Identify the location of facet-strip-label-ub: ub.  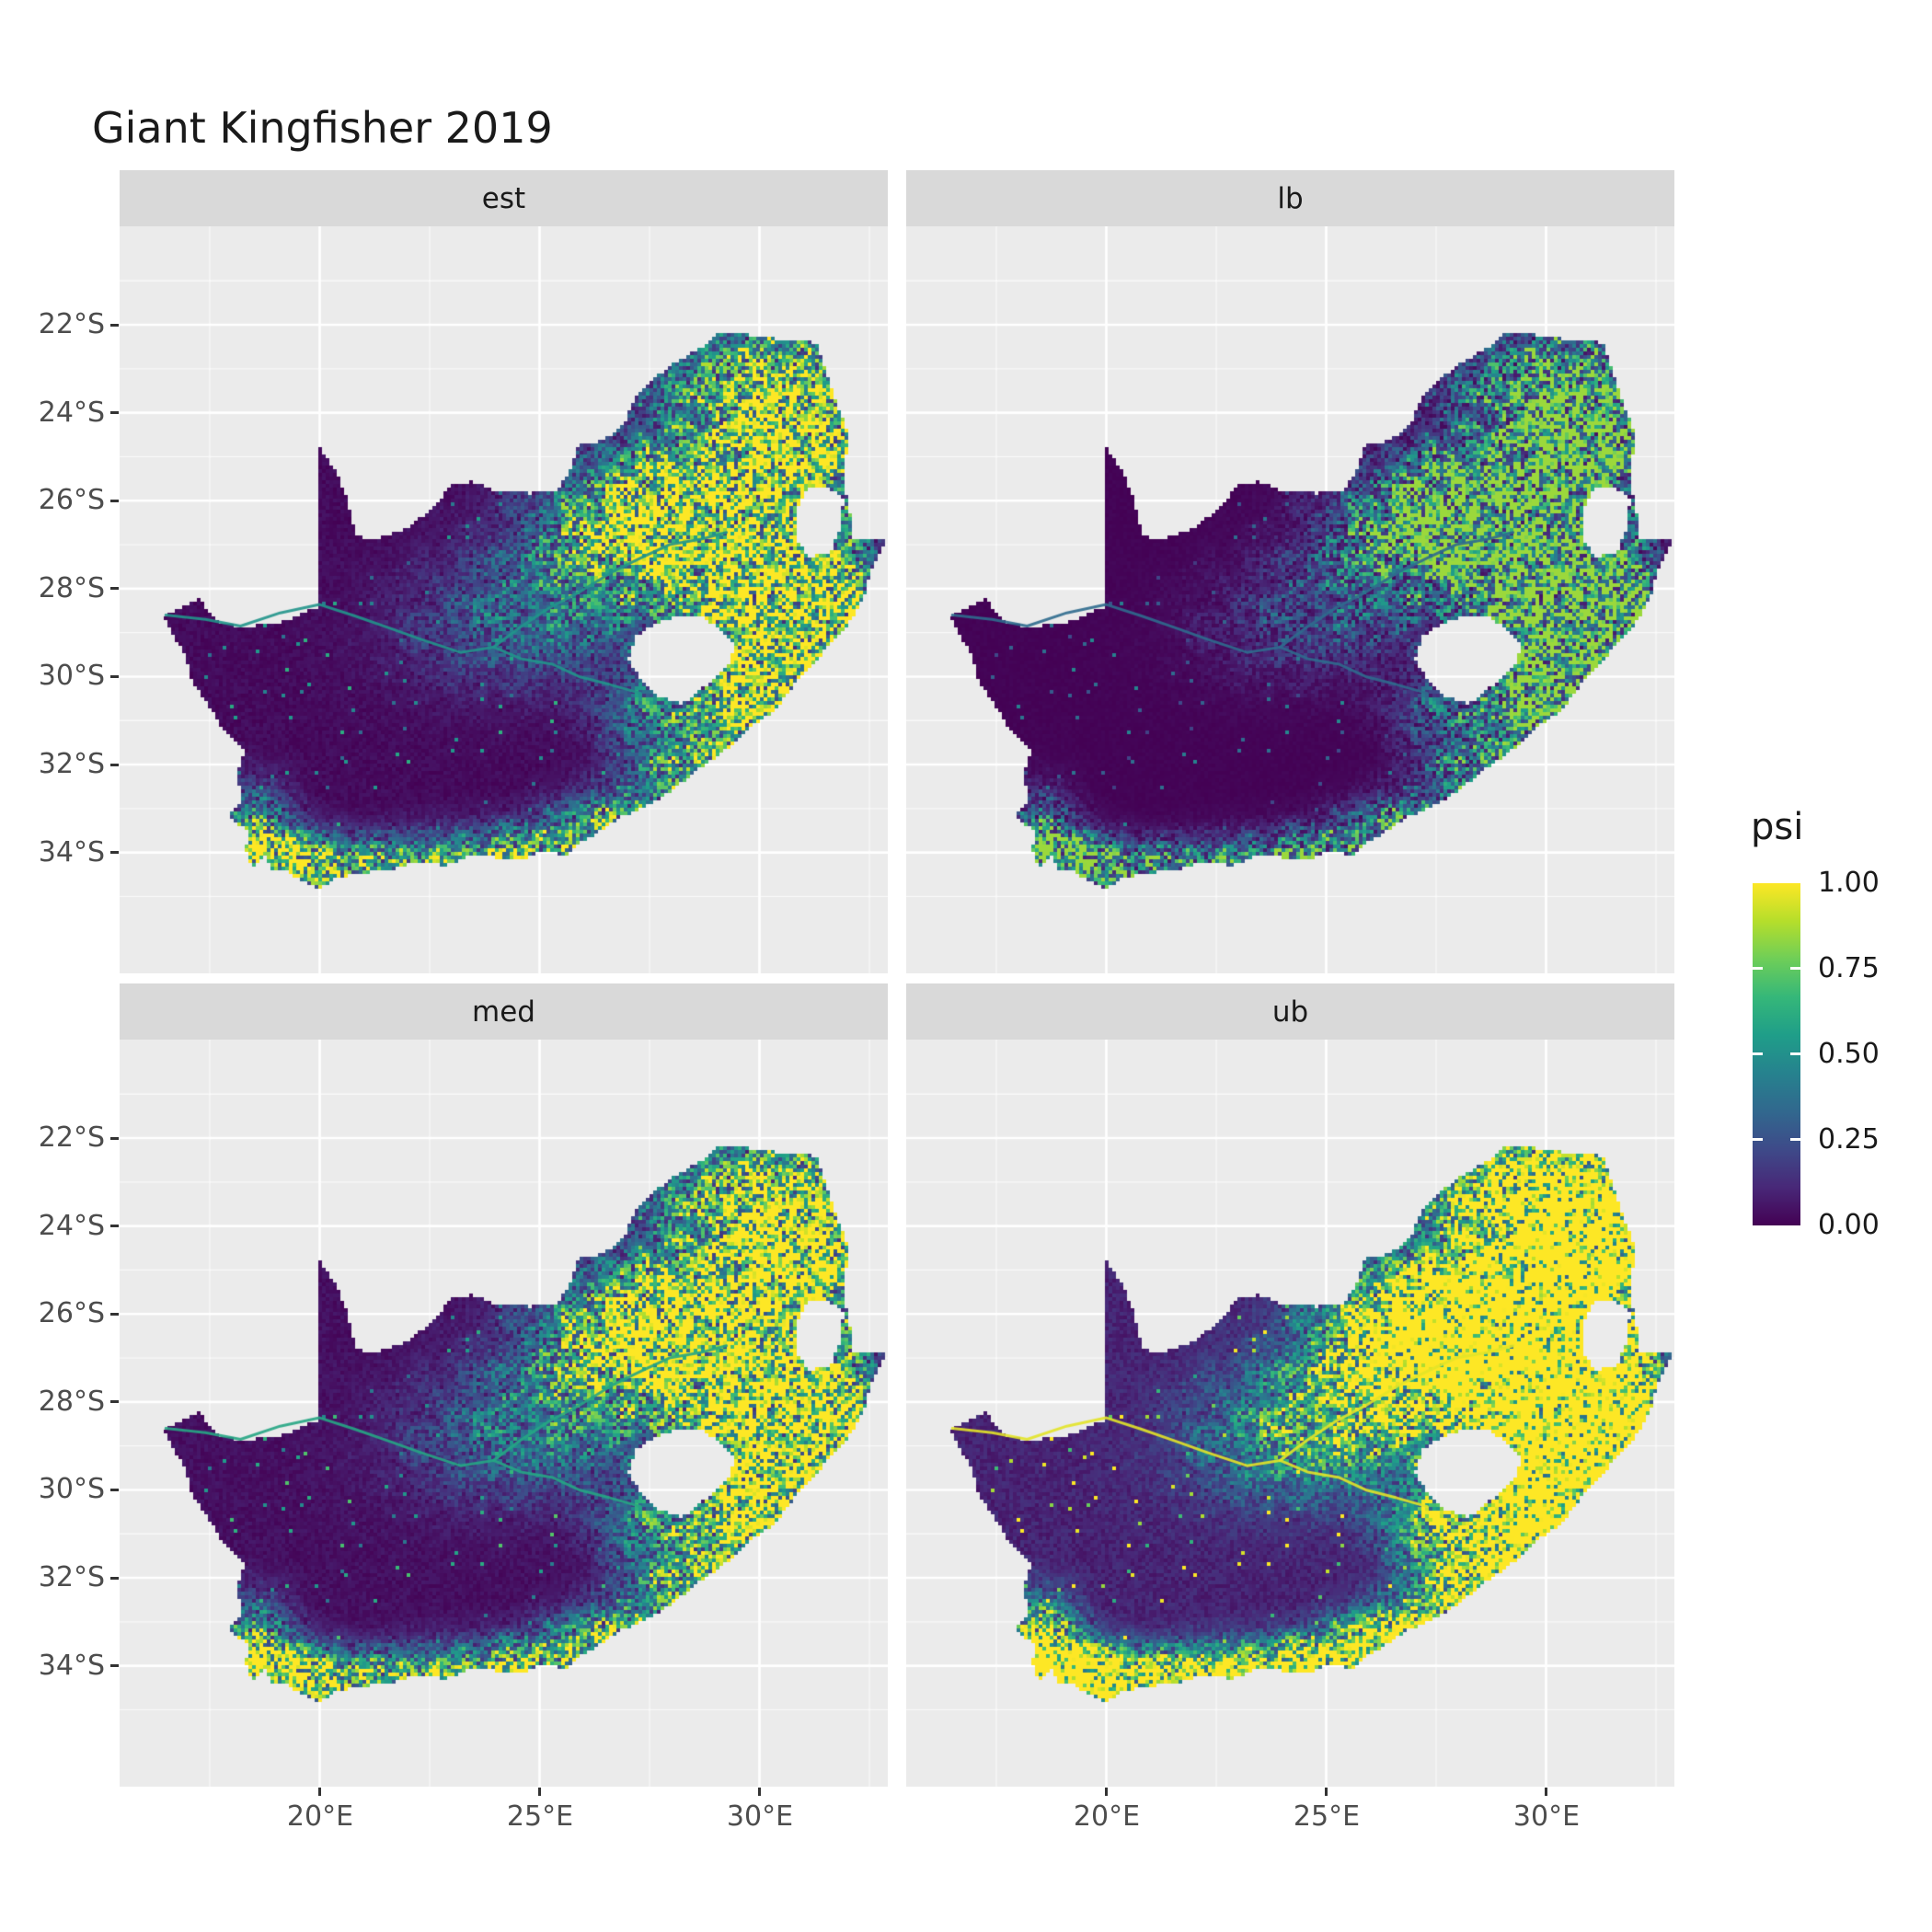
(1290, 1012).